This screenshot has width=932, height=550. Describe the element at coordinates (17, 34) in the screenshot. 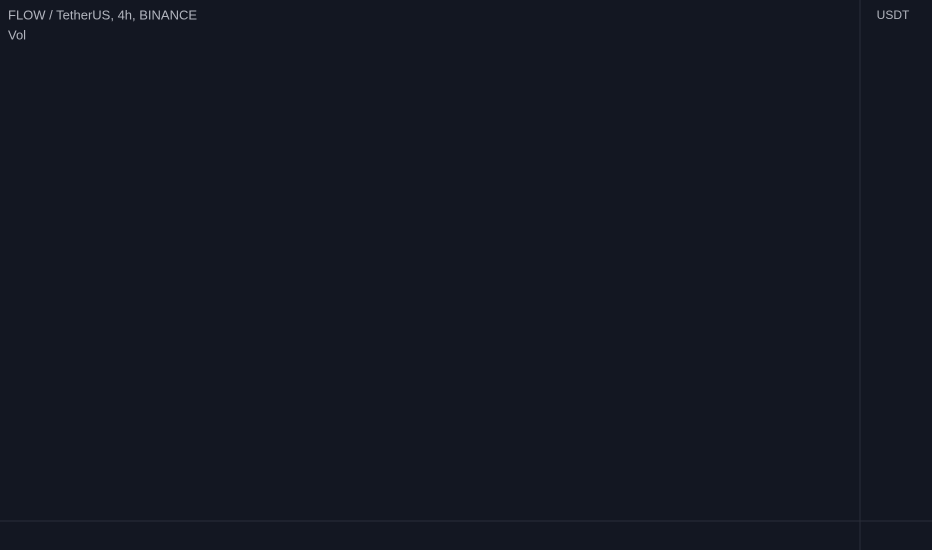

I see `chart-subtitle: Vol` at that location.